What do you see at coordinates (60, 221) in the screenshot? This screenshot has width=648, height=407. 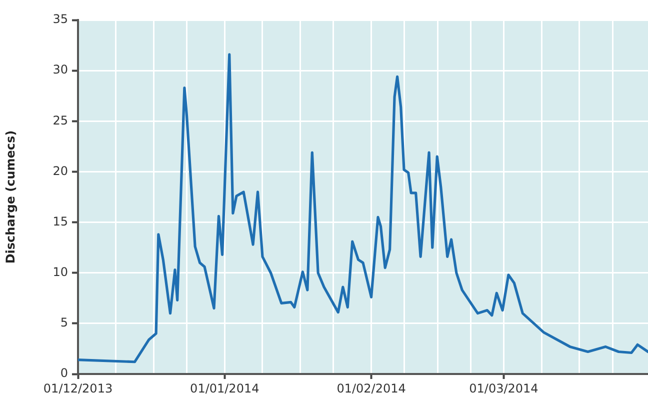 I see `y-tick-label: 15` at bounding box center [60, 221].